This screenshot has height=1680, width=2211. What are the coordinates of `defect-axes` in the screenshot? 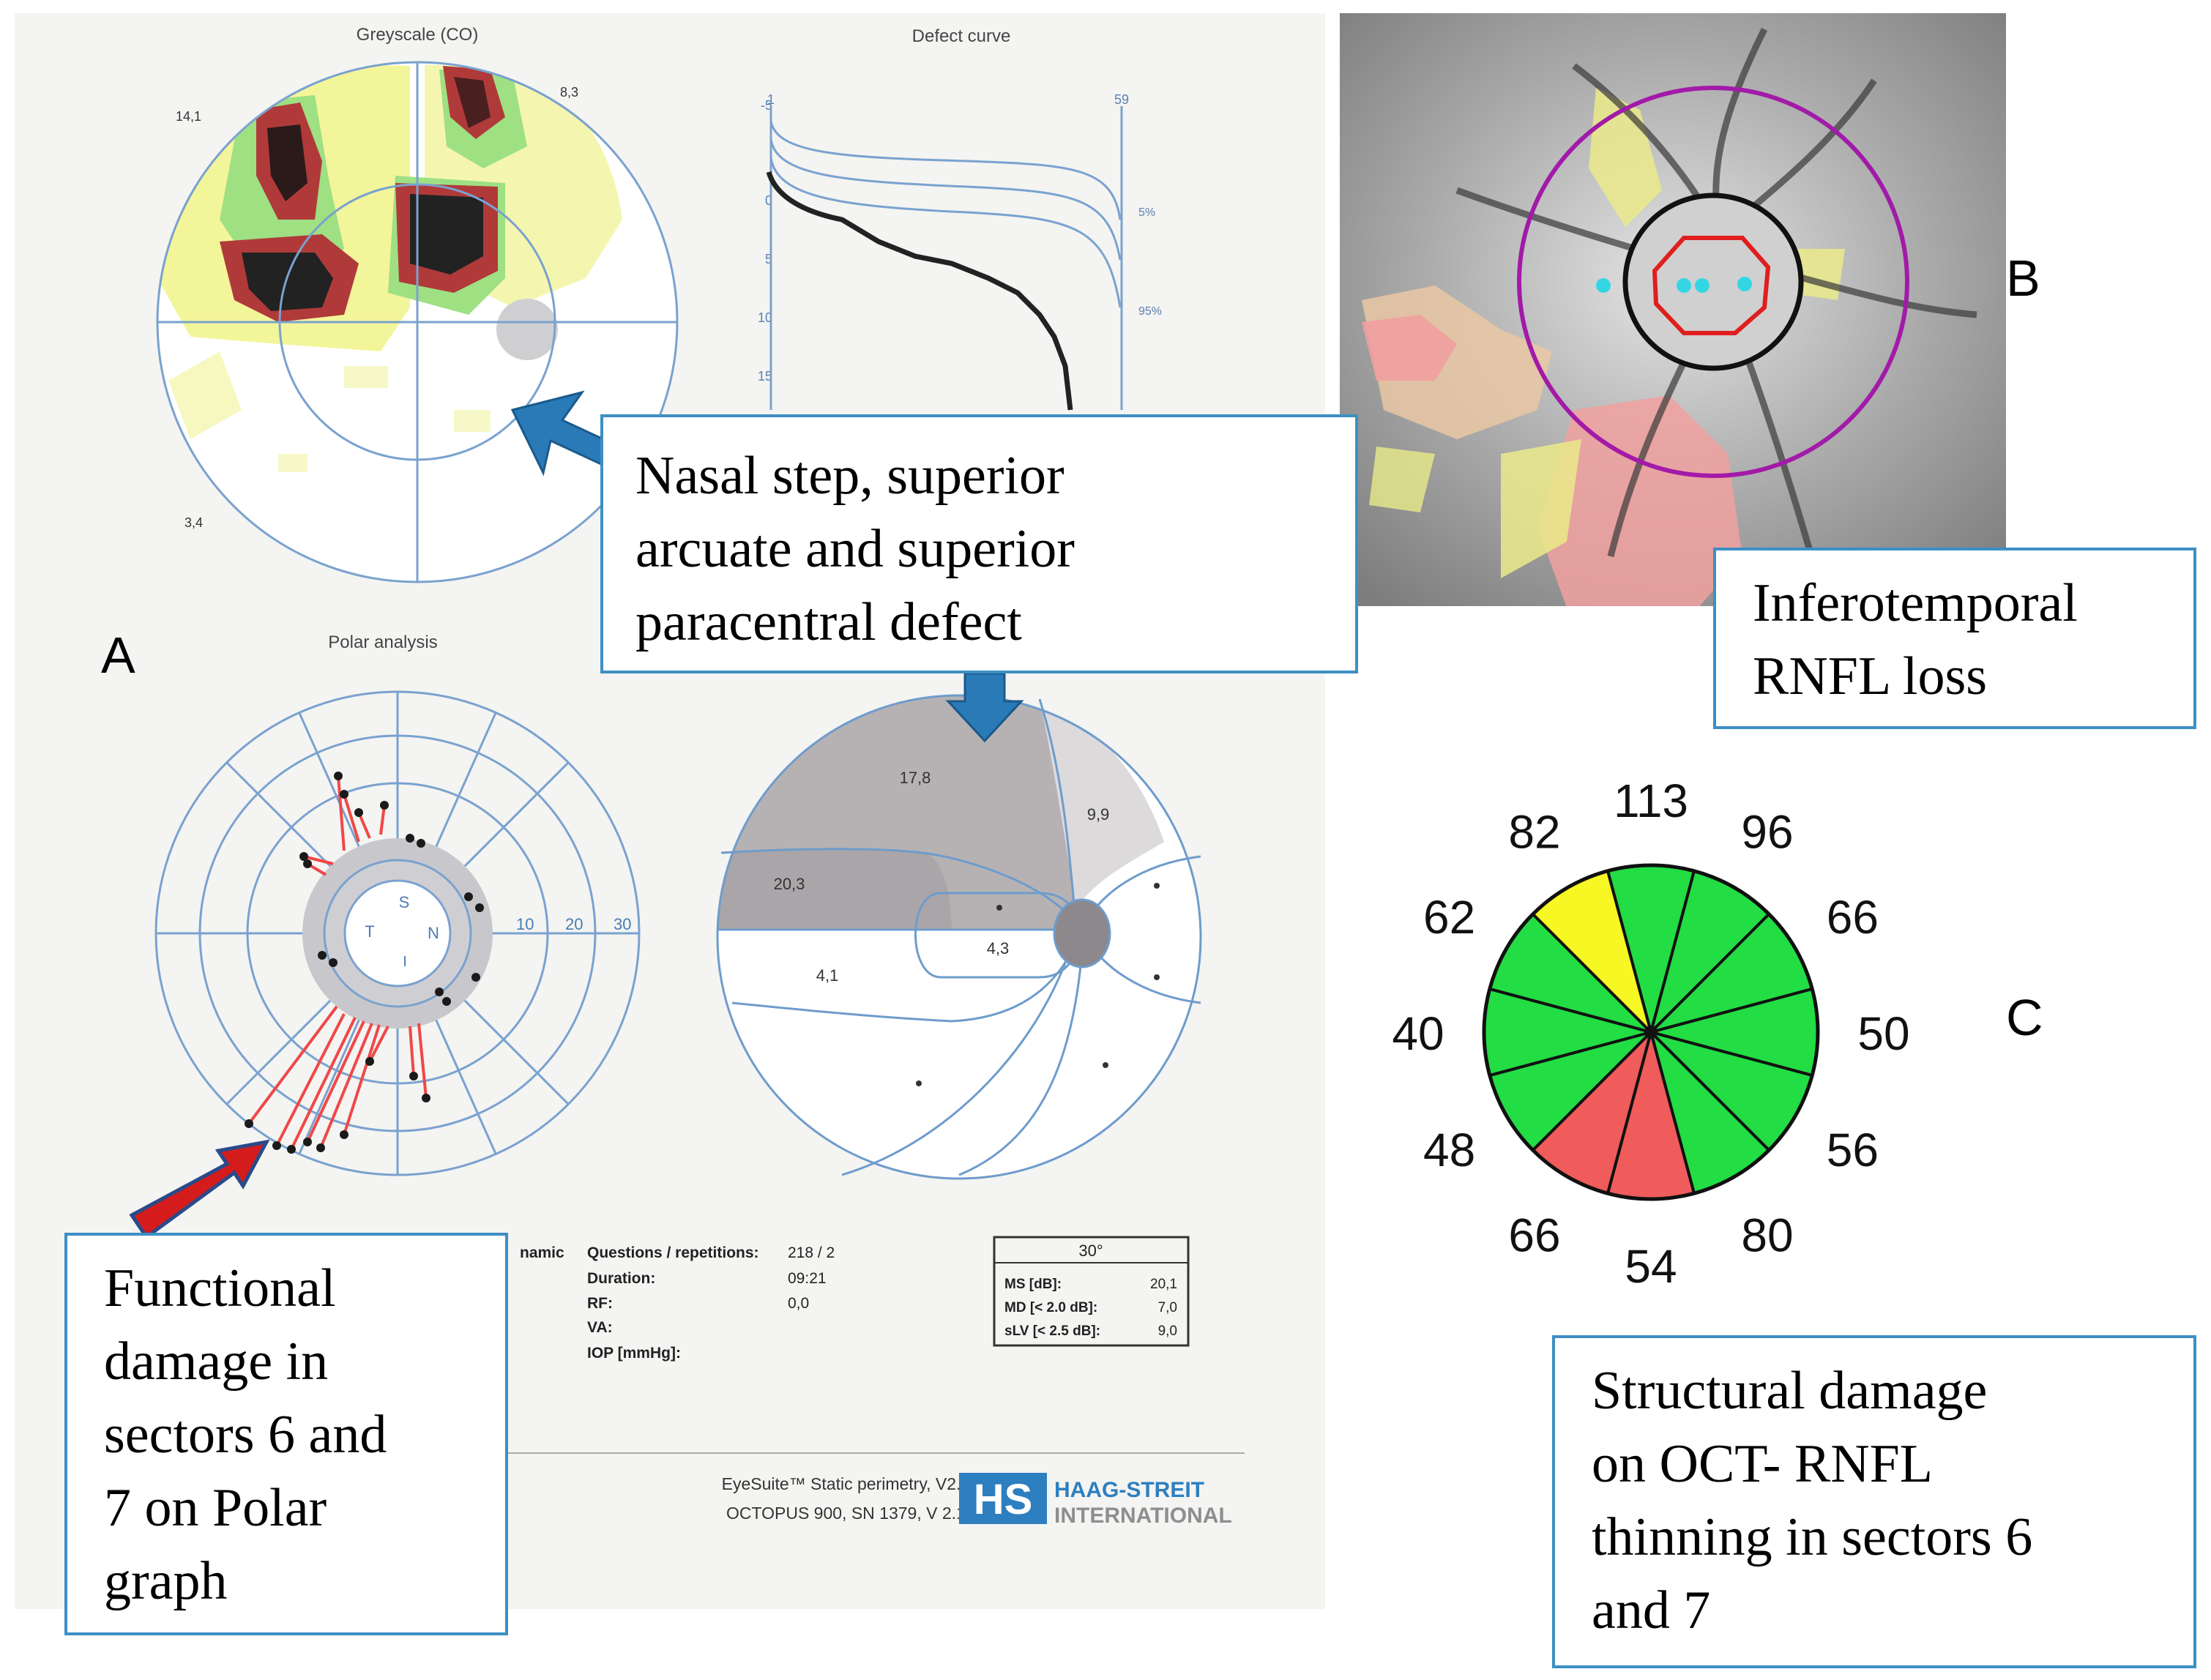 It's located at (946, 258).